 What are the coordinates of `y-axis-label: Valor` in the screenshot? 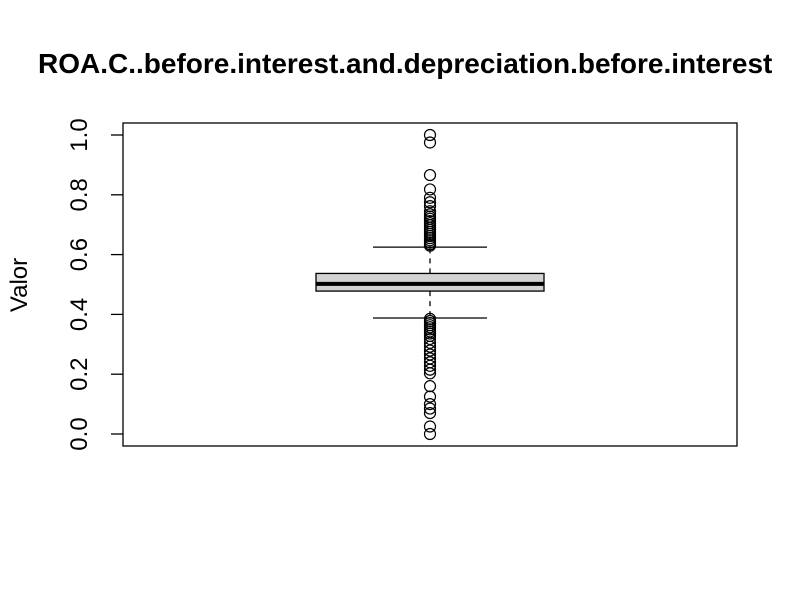 It's located at (19, 285).